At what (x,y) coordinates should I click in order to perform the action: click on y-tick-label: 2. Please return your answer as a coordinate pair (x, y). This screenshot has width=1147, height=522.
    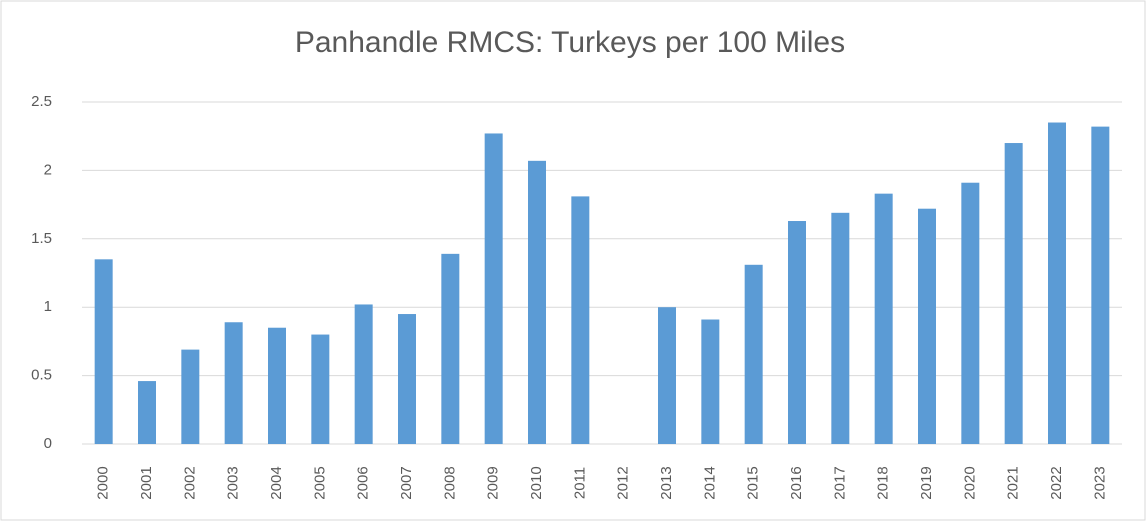
    Looking at the image, I should click on (48, 169).